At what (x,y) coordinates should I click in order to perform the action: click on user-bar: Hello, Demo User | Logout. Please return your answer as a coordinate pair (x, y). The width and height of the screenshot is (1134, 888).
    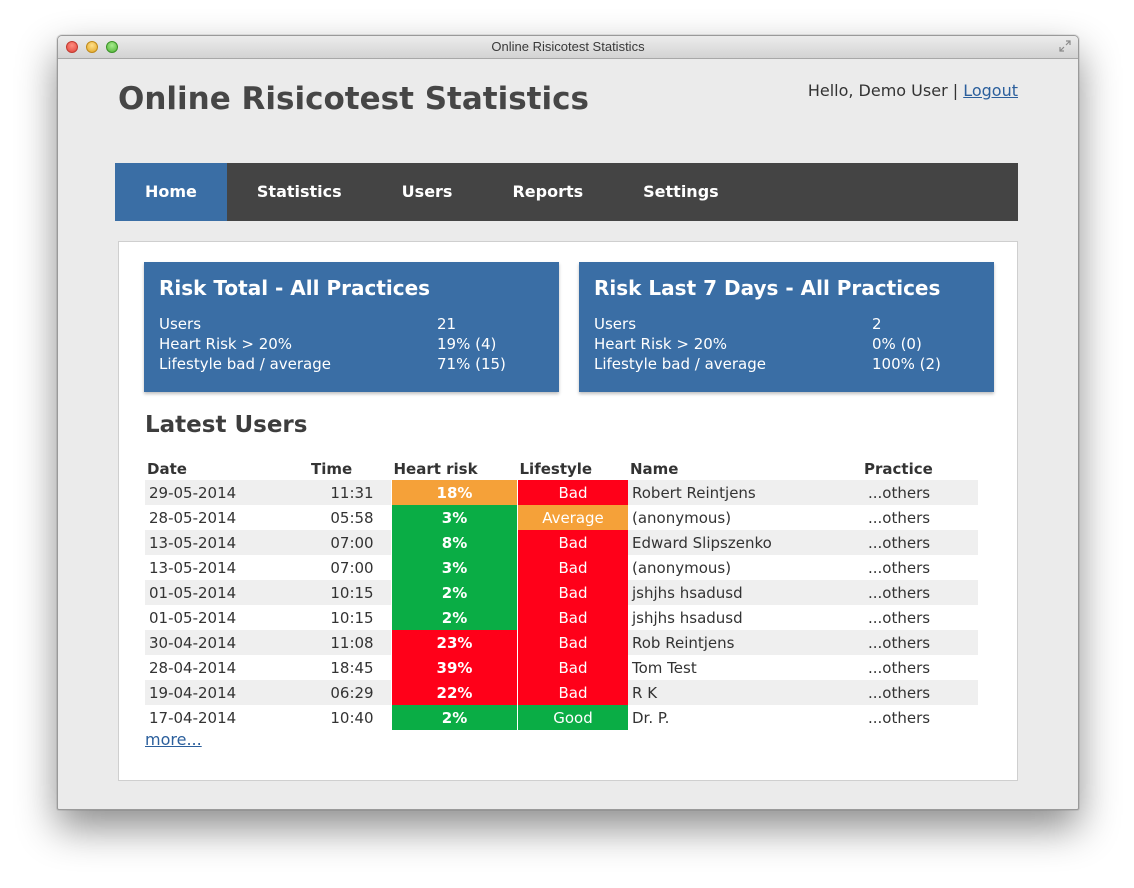
    Looking at the image, I should click on (913, 90).